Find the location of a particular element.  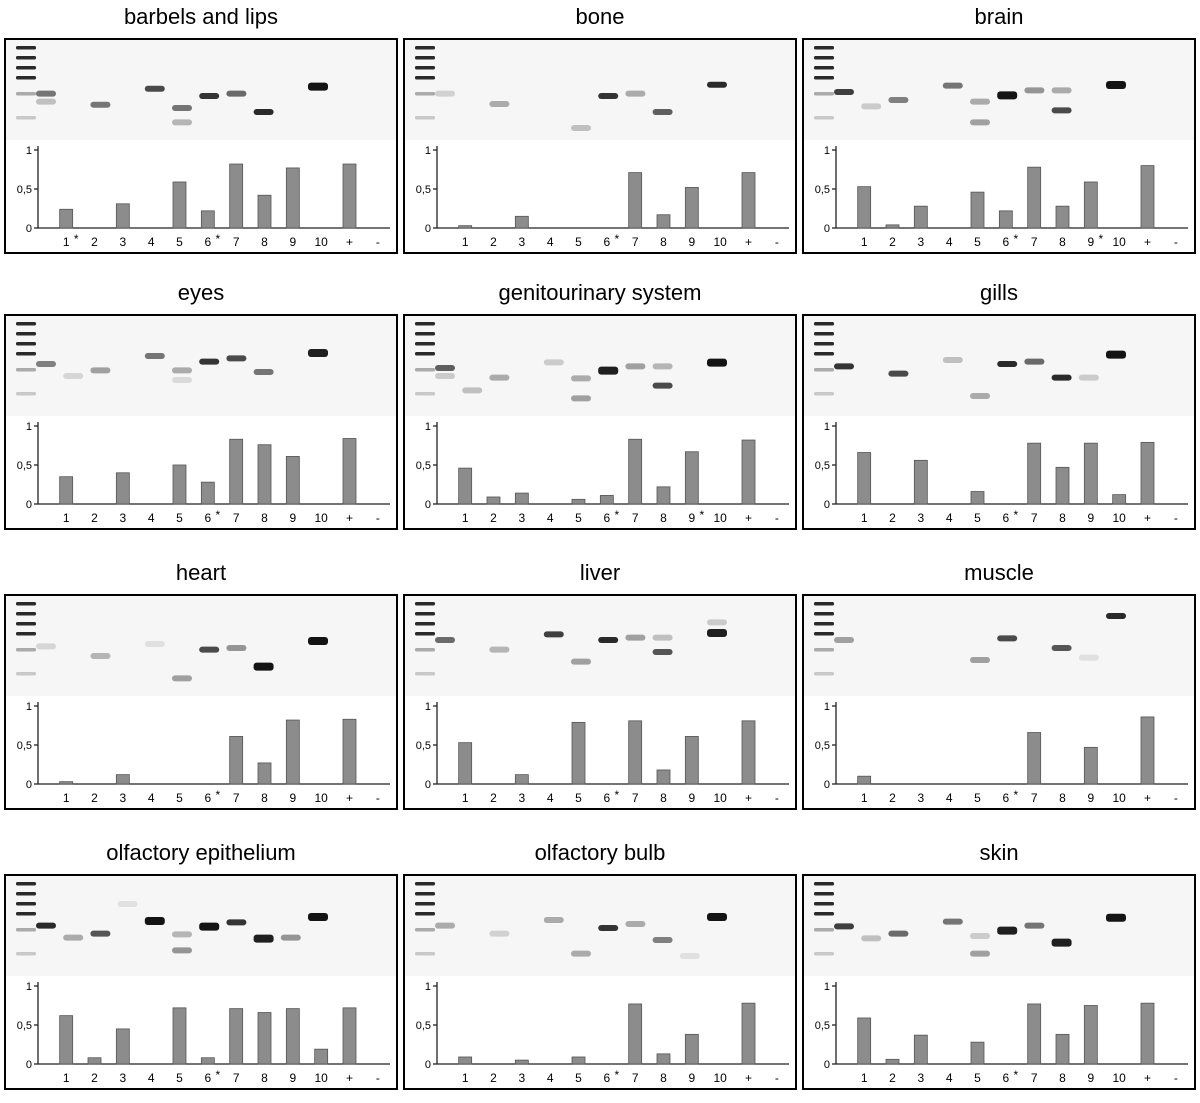

lane-label-10: 10 is located at coordinates (720, 518).